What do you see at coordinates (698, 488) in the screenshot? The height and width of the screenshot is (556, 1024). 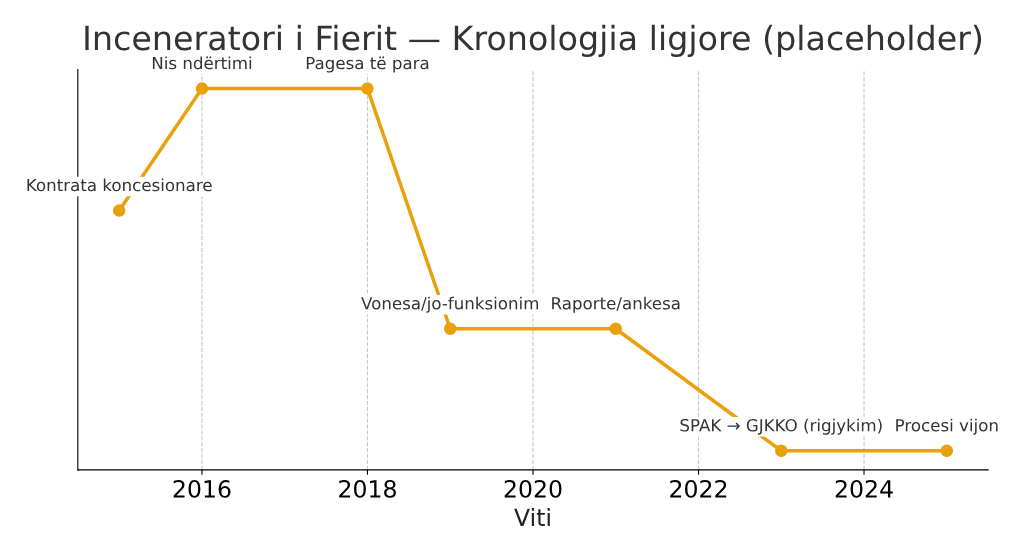 I see `x-tick-label: 2022` at bounding box center [698, 488].